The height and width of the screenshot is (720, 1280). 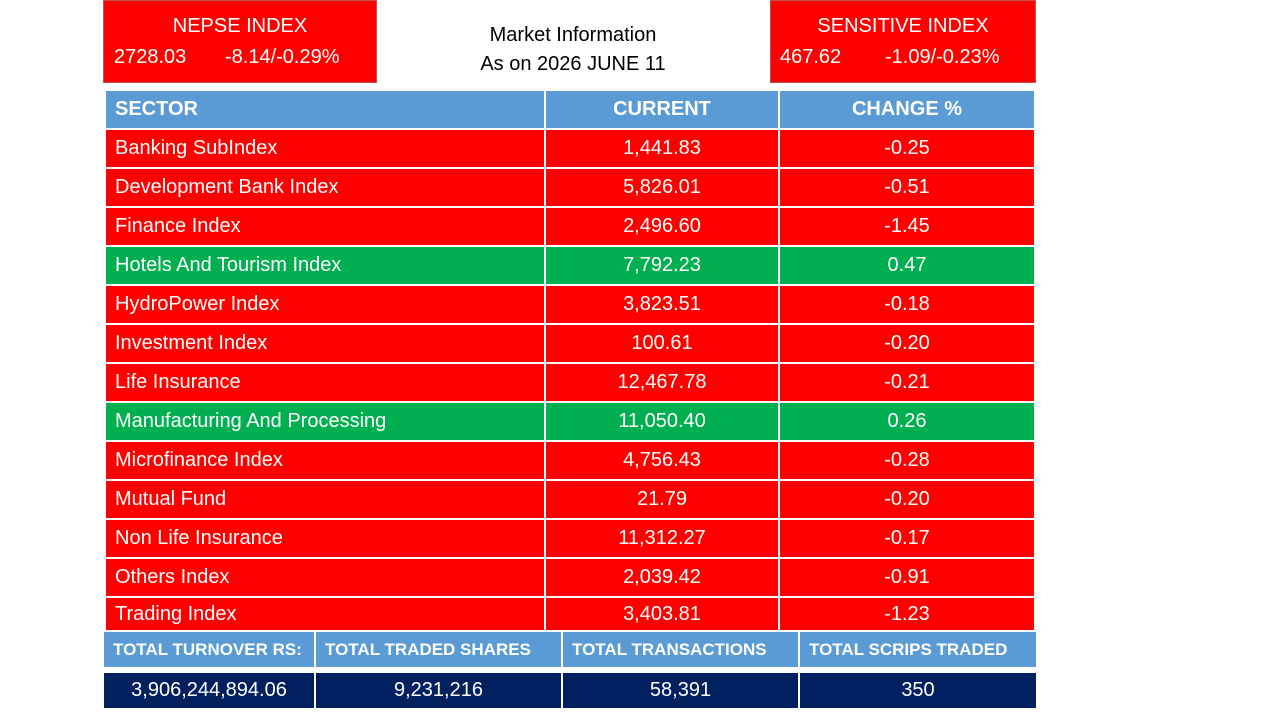 I want to click on sector-name: Investment Index, so click(x=325, y=343).